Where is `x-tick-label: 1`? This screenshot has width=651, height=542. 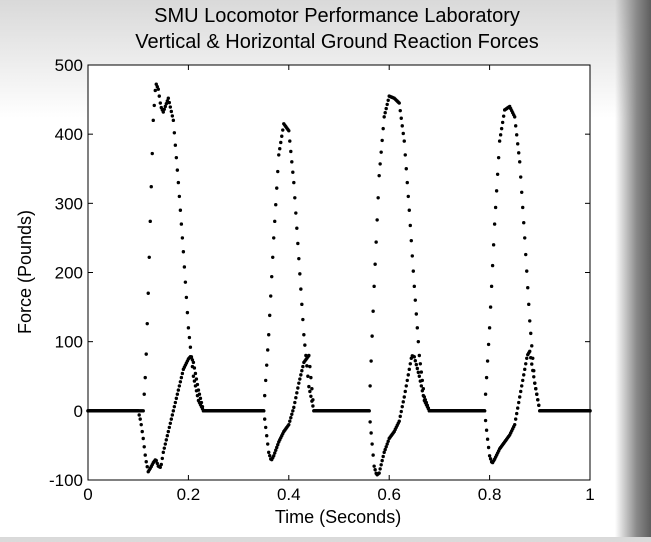
x-tick-label: 1 is located at coordinates (589, 494).